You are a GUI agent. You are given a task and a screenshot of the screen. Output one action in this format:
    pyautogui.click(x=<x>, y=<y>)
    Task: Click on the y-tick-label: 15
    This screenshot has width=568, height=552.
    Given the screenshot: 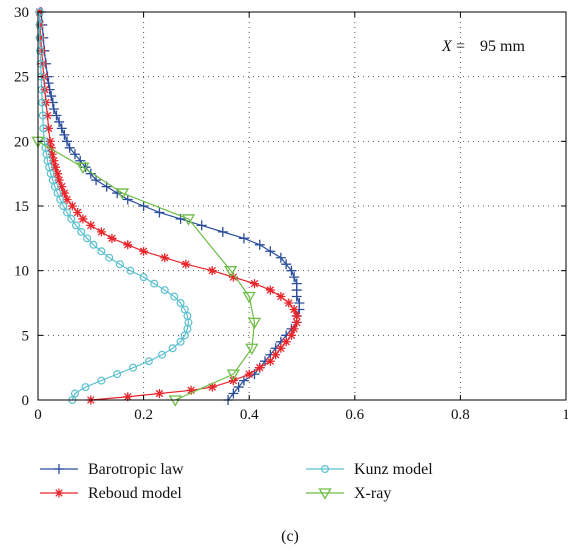 What is the action you would take?
    pyautogui.click(x=21, y=207)
    